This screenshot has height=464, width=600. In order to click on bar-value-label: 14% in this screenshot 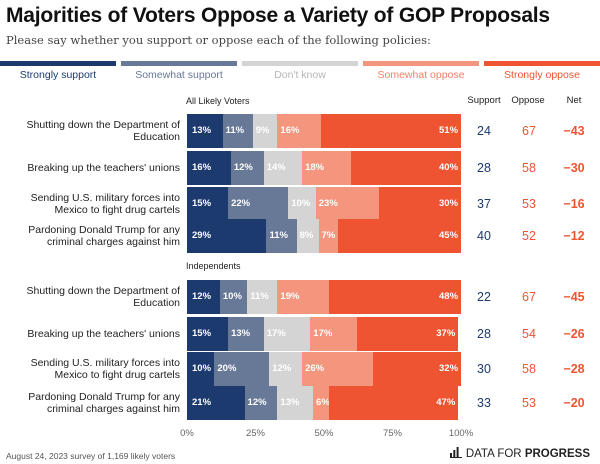, I will do `click(276, 167)`.